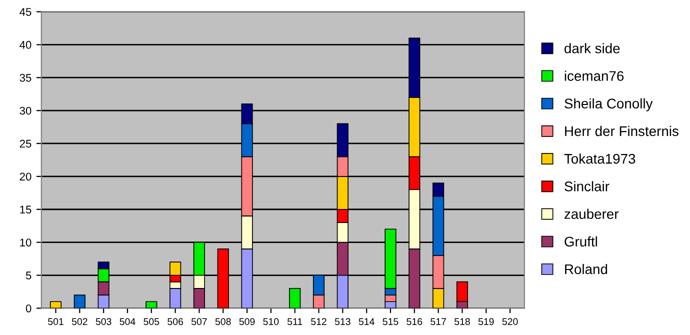 Image resolution: width=690 pixels, height=335 pixels. I want to click on legend-label: Tokata1973, so click(600, 159).